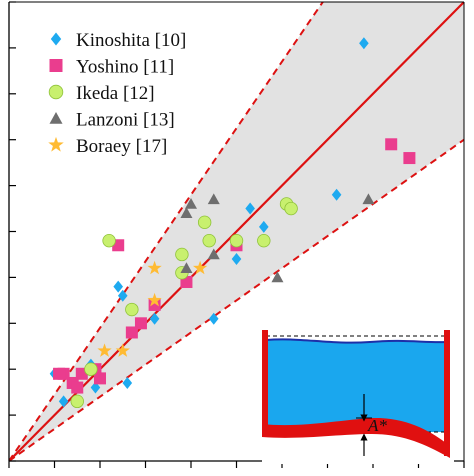 This screenshot has height=476, width=474. Describe the element at coordinates (265, 383) in the screenshot. I see `inset-left-wall` at that location.